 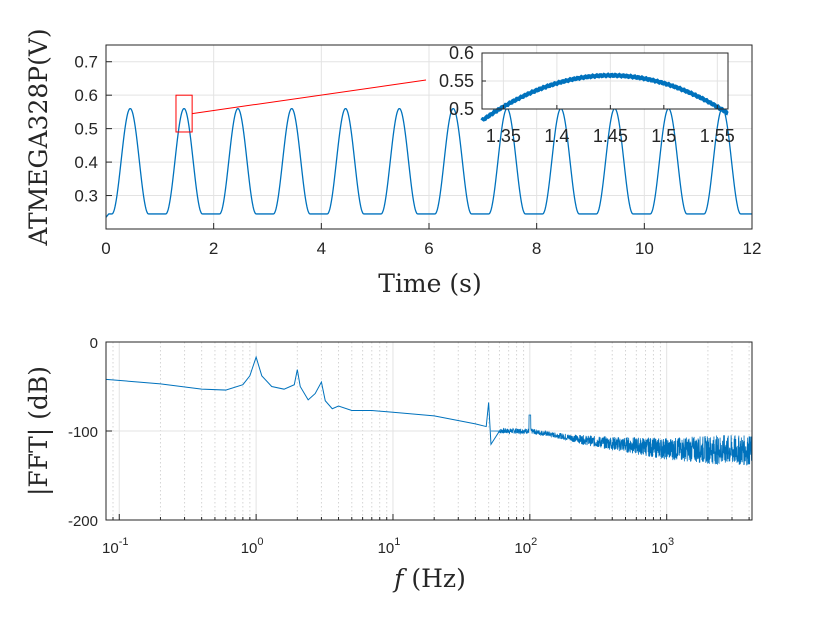 What do you see at coordinates (536, 248) in the screenshot?
I see `time-x-tick-label: 8` at bounding box center [536, 248].